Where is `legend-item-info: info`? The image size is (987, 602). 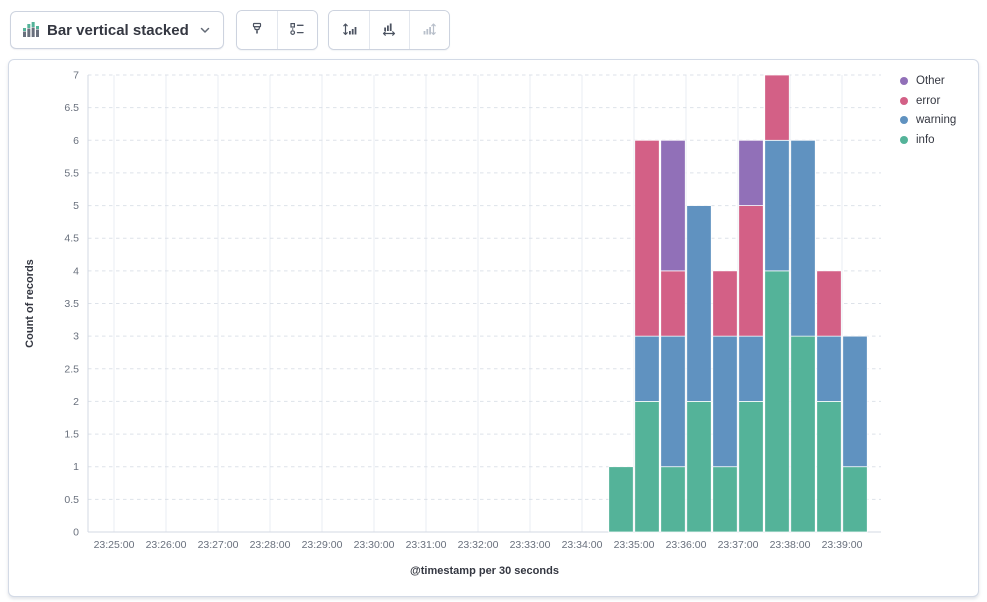
legend-item-info: info is located at coordinates (928, 140).